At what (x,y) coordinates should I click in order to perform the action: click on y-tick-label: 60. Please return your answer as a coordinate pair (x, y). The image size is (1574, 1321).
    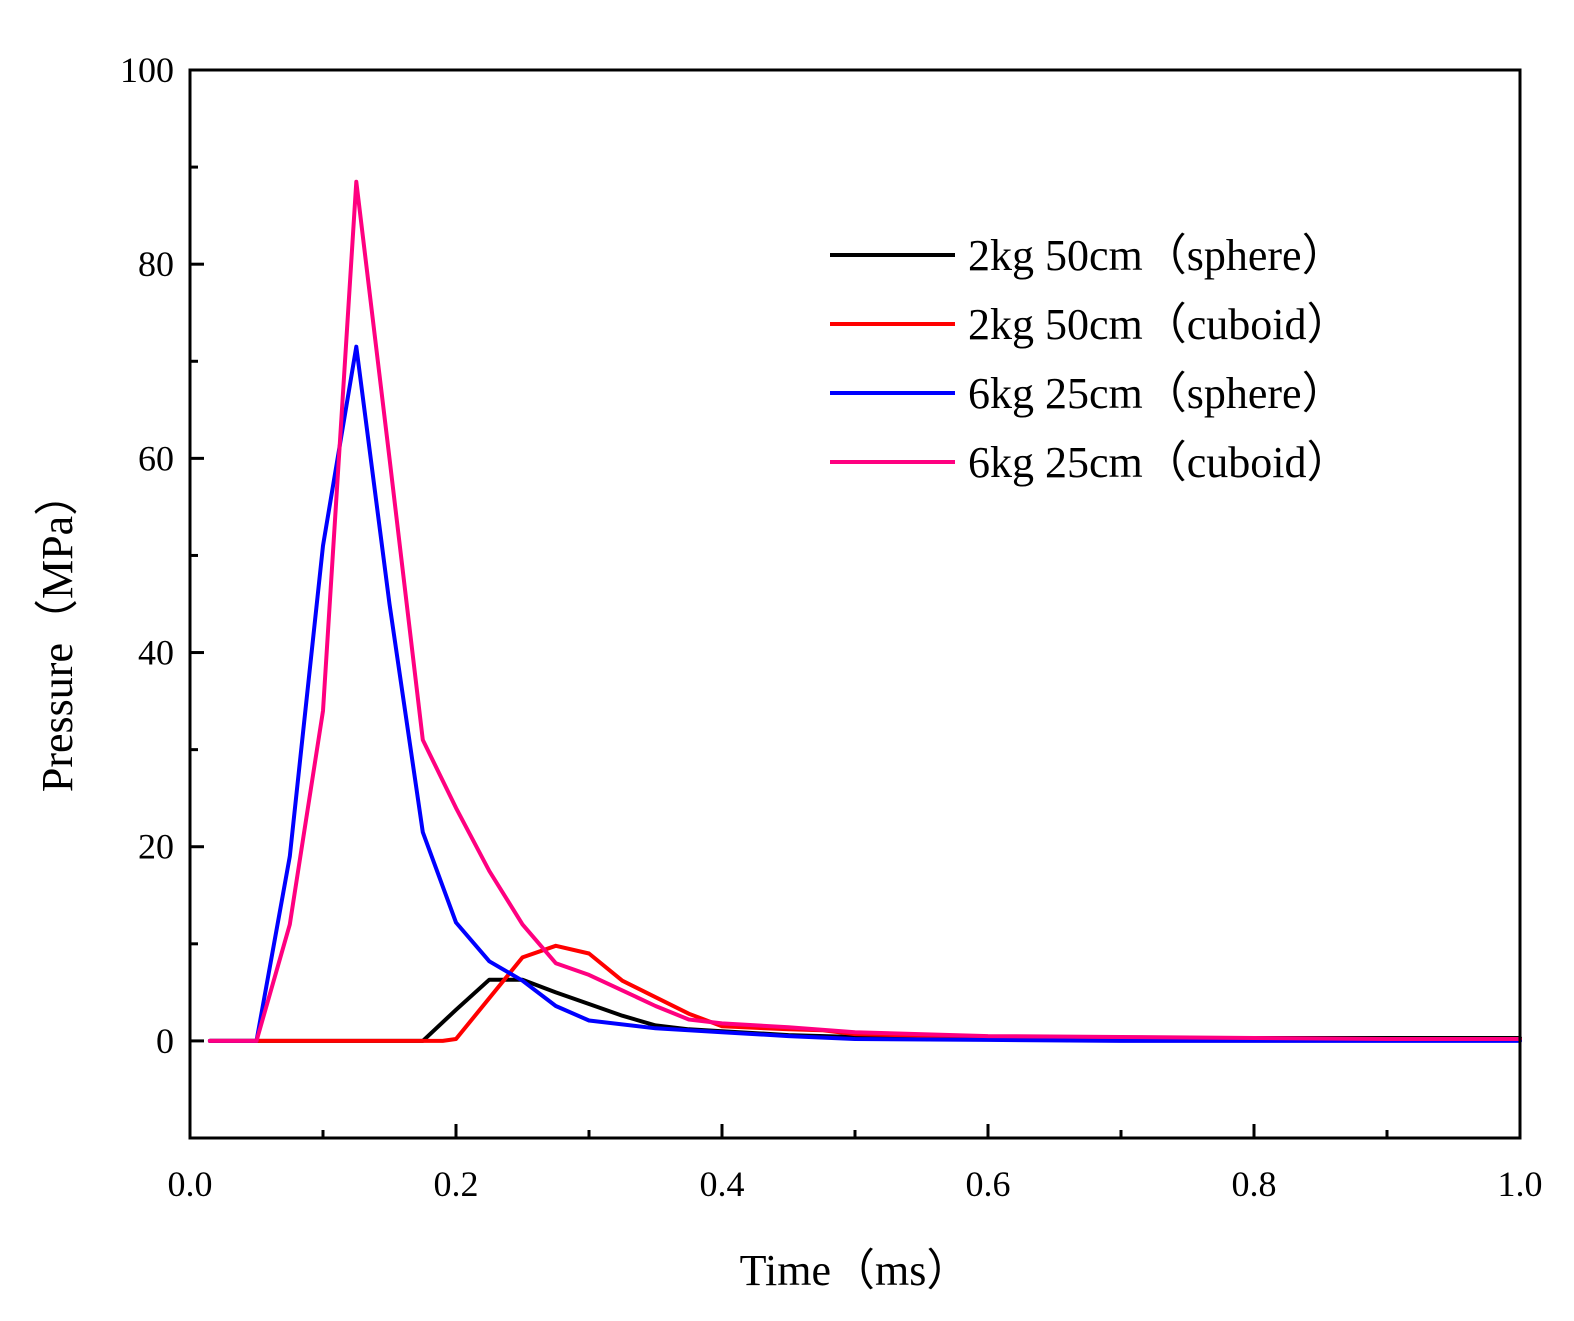
    Looking at the image, I should click on (156, 458).